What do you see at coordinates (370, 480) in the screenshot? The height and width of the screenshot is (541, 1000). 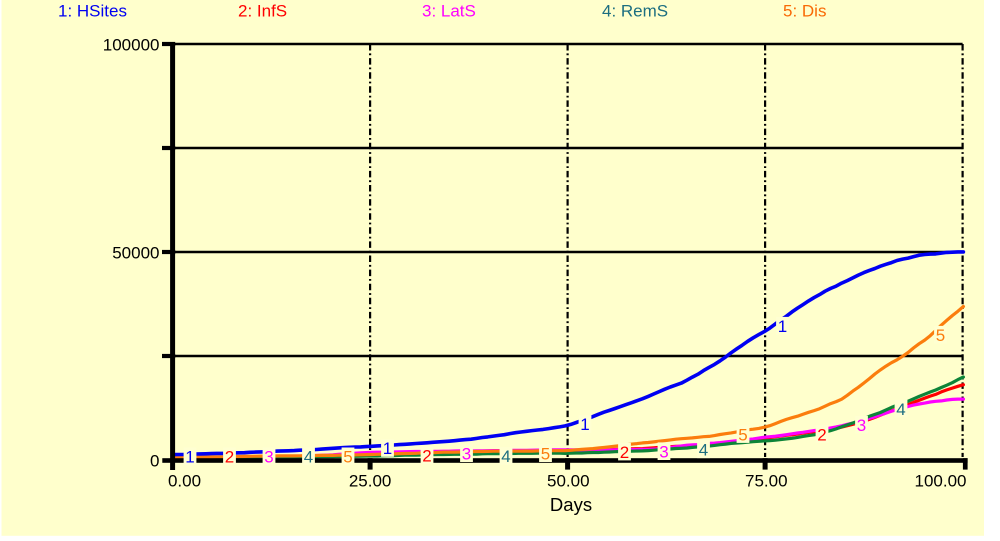 I see `svg-text: 25.00` at bounding box center [370, 480].